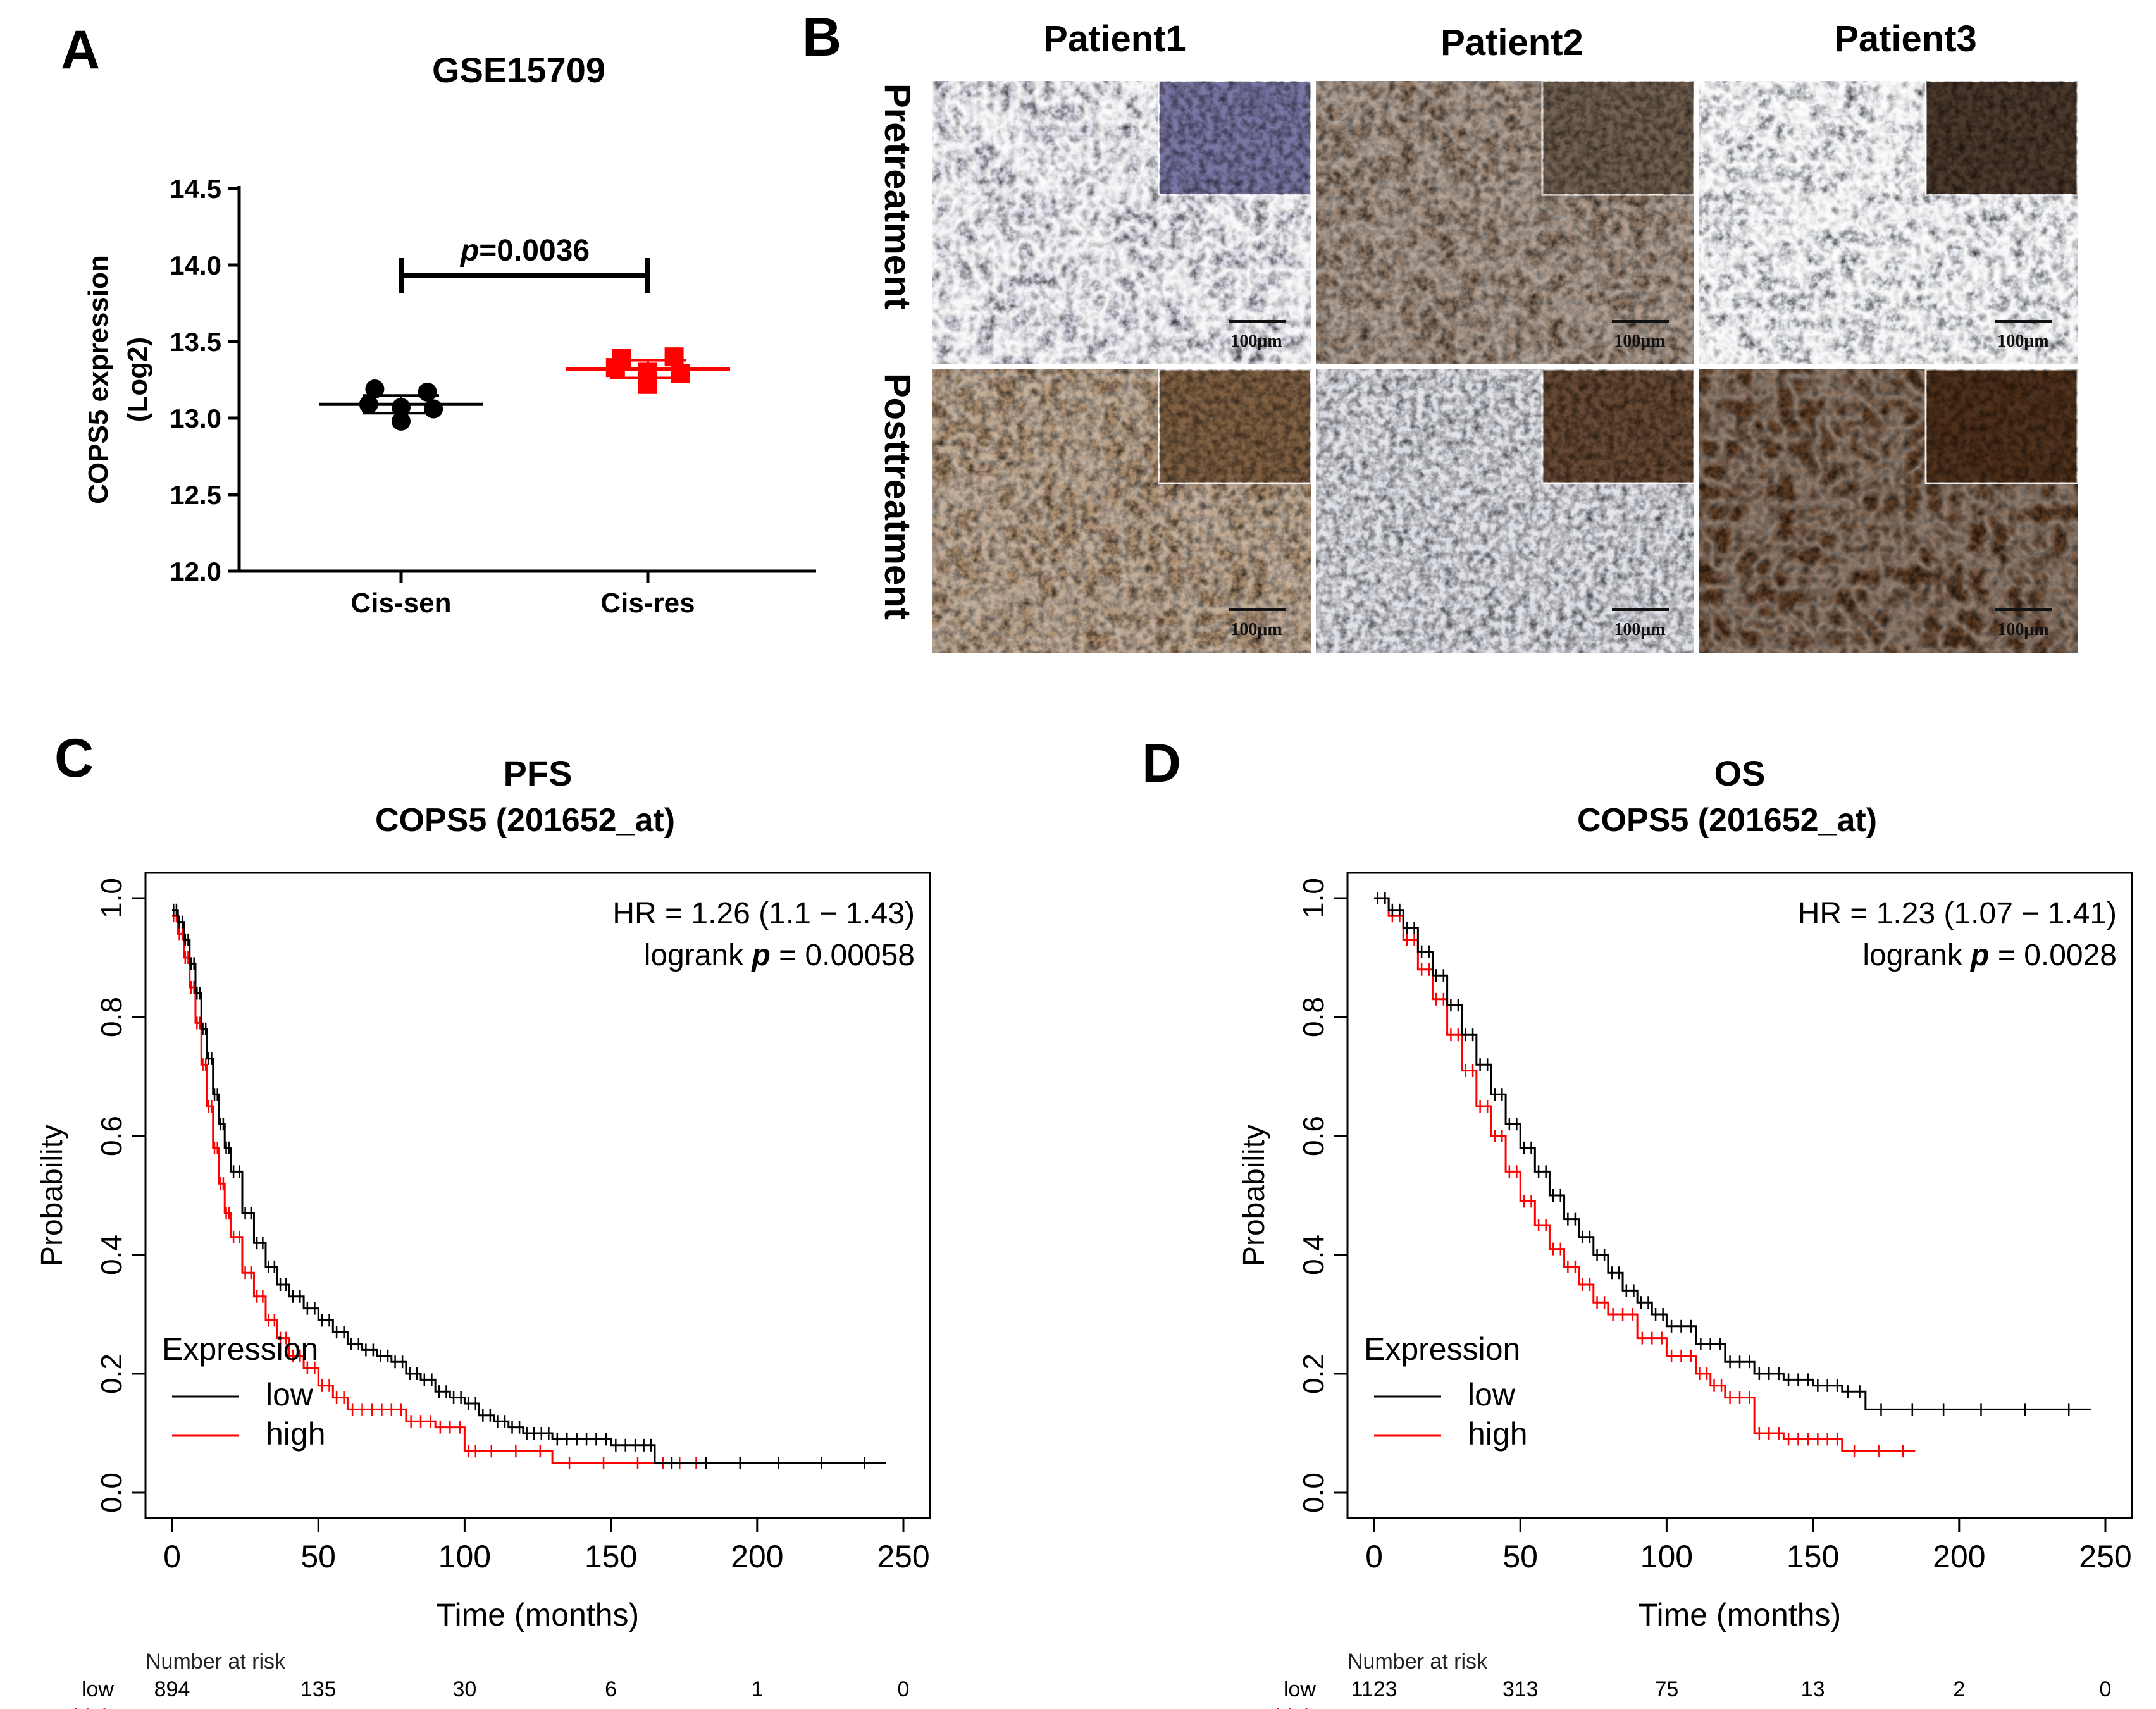  I want to click on y-tick-label: 13.5, so click(195, 342).